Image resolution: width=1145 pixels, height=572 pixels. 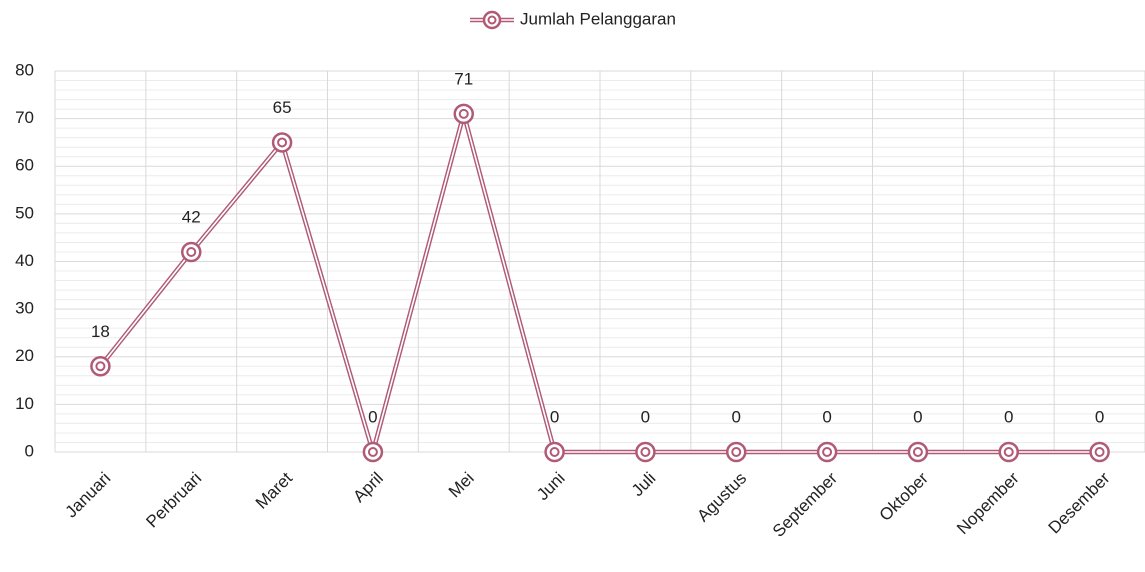 What do you see at coordinates (24, 260) in the screenshot?
I see `y-tick-label: 40` at bounding box center [24, 260].